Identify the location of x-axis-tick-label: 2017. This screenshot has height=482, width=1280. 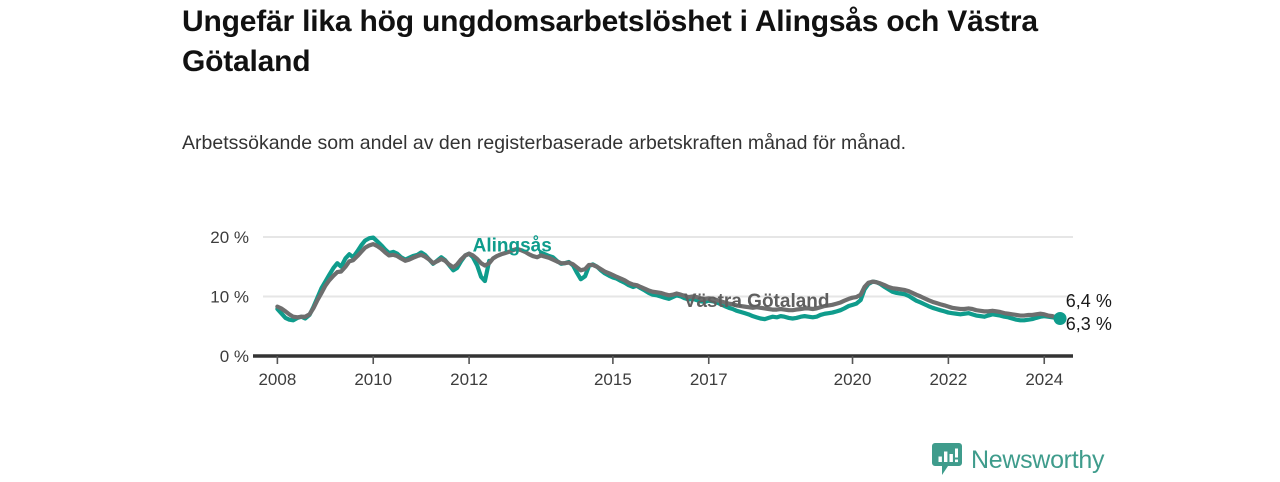
(709, 379).